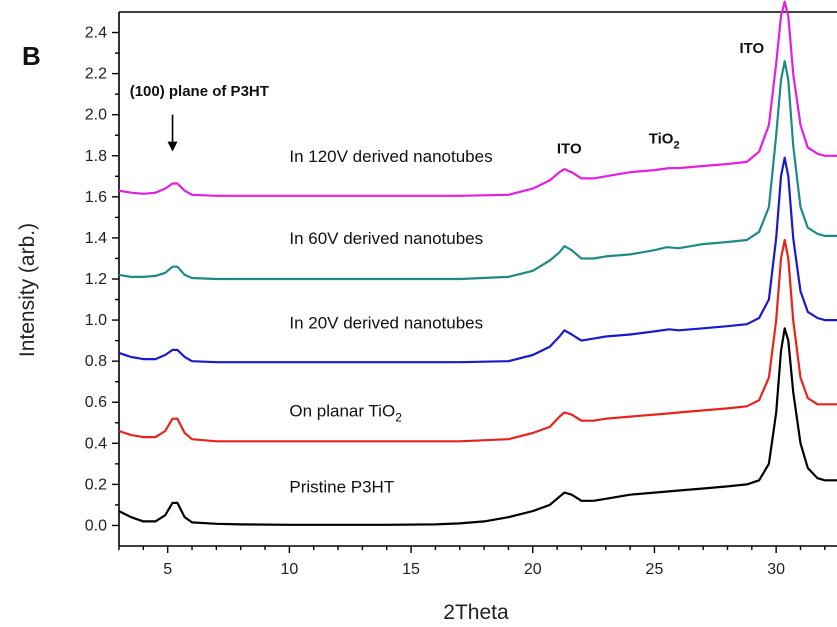 The height and width of the screenshot is (627, 837). I want to click on series-label: In 60V derived nanotubes, so click(386, 238).